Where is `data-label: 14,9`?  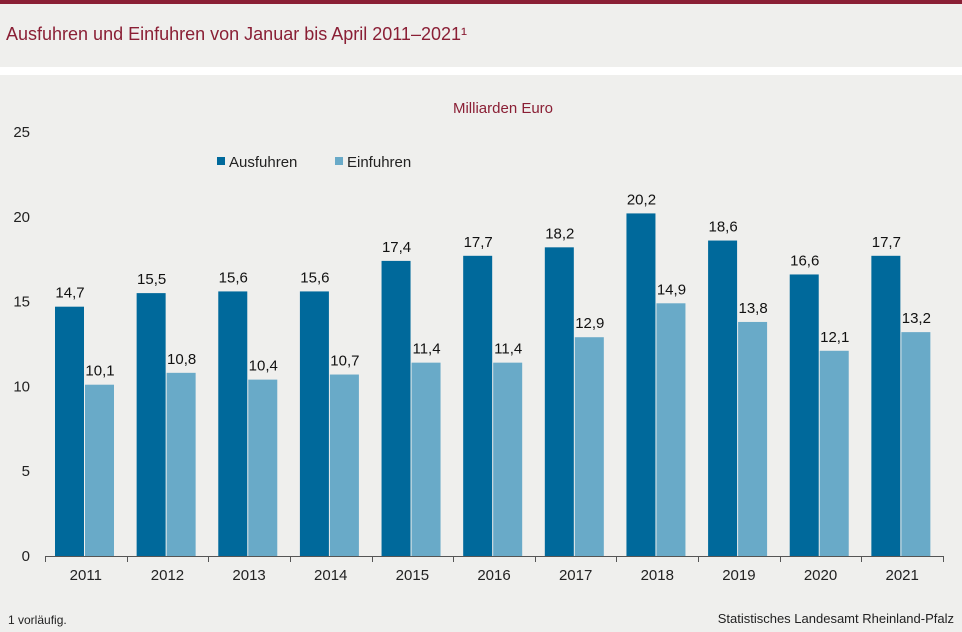
data-label: 14,9 is located at coordinates (671, 289).